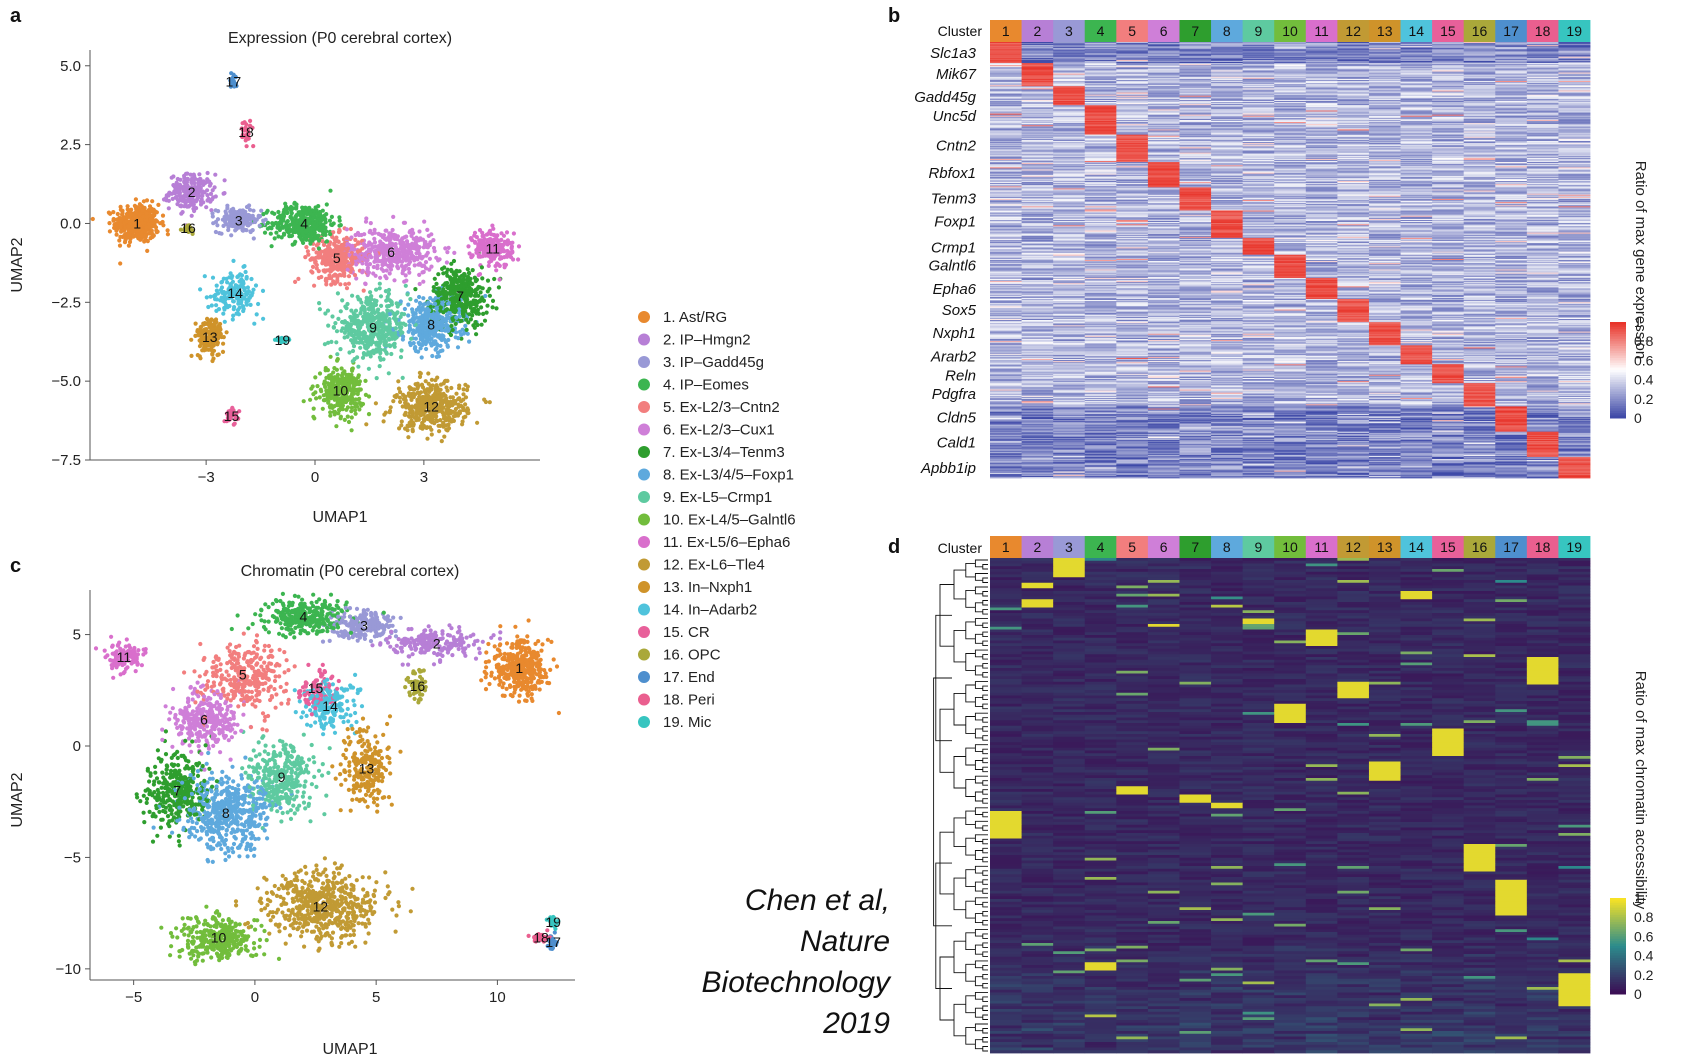 This screenshot has height=1060, width=1682. What do you see at coordinates (729, 520) in the screenshot?
I see `legend-entry: 10. Ex-L4/5–Galntl6` at bounding box center [729, 520].